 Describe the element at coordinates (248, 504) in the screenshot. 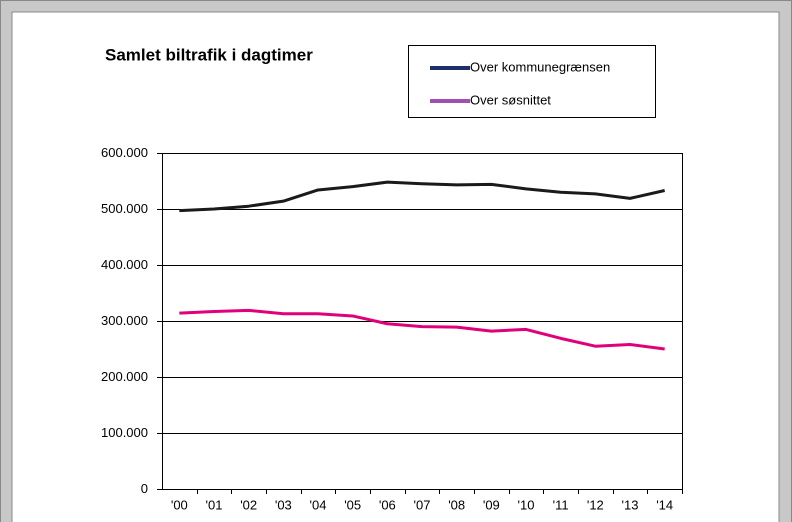

I see `x-tick-label: '02` at that location.